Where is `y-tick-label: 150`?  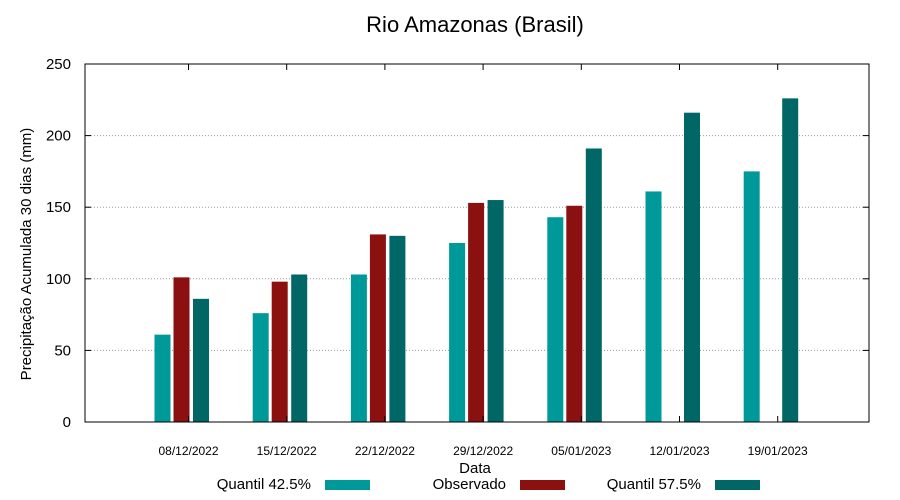
y-tick-label: 150 is located at coordinates (58, 207).